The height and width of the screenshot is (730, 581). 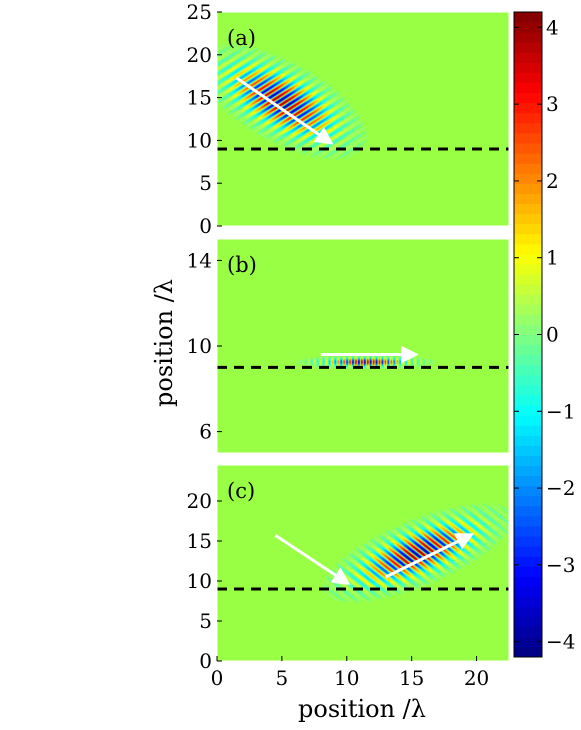 What do you see at coordinates (552, 258) in the screenshot?
I see `colorbar-tick-label: 1` at bounding box center [552, 258].